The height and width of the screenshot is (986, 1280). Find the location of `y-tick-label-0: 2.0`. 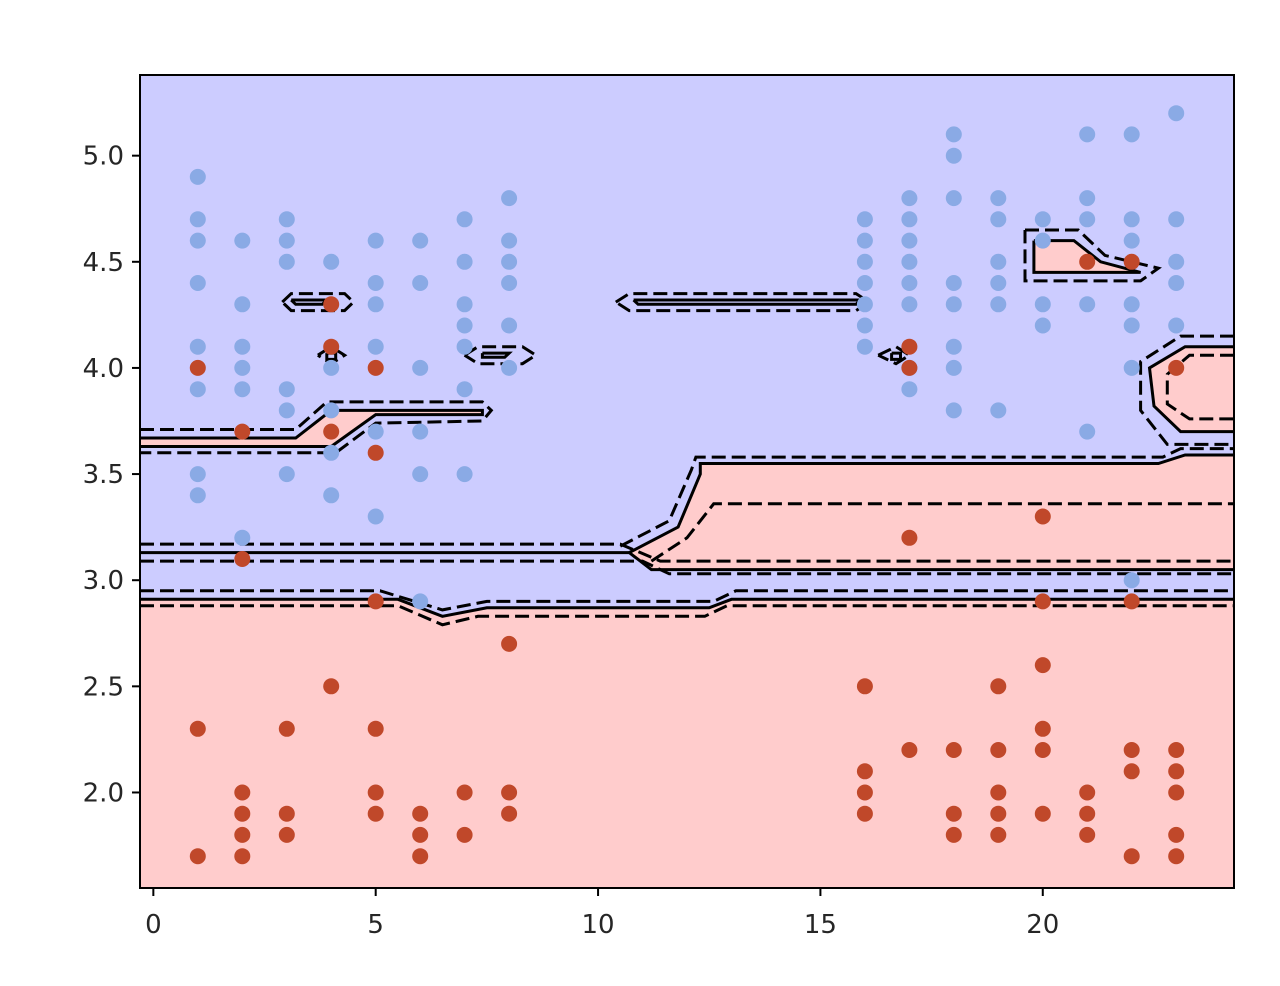

y-tick-label-0: 2.0 is located at coordinates (103, 793).